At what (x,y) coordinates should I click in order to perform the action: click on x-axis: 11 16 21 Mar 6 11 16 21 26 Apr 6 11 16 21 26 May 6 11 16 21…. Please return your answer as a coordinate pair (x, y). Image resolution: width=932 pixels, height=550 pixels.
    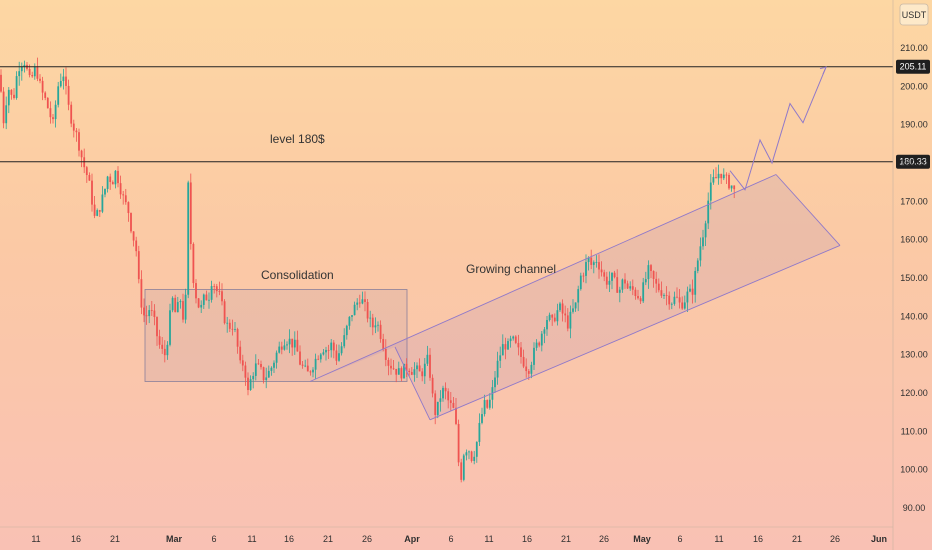
    Looking at the image, I should click on (446, 535).